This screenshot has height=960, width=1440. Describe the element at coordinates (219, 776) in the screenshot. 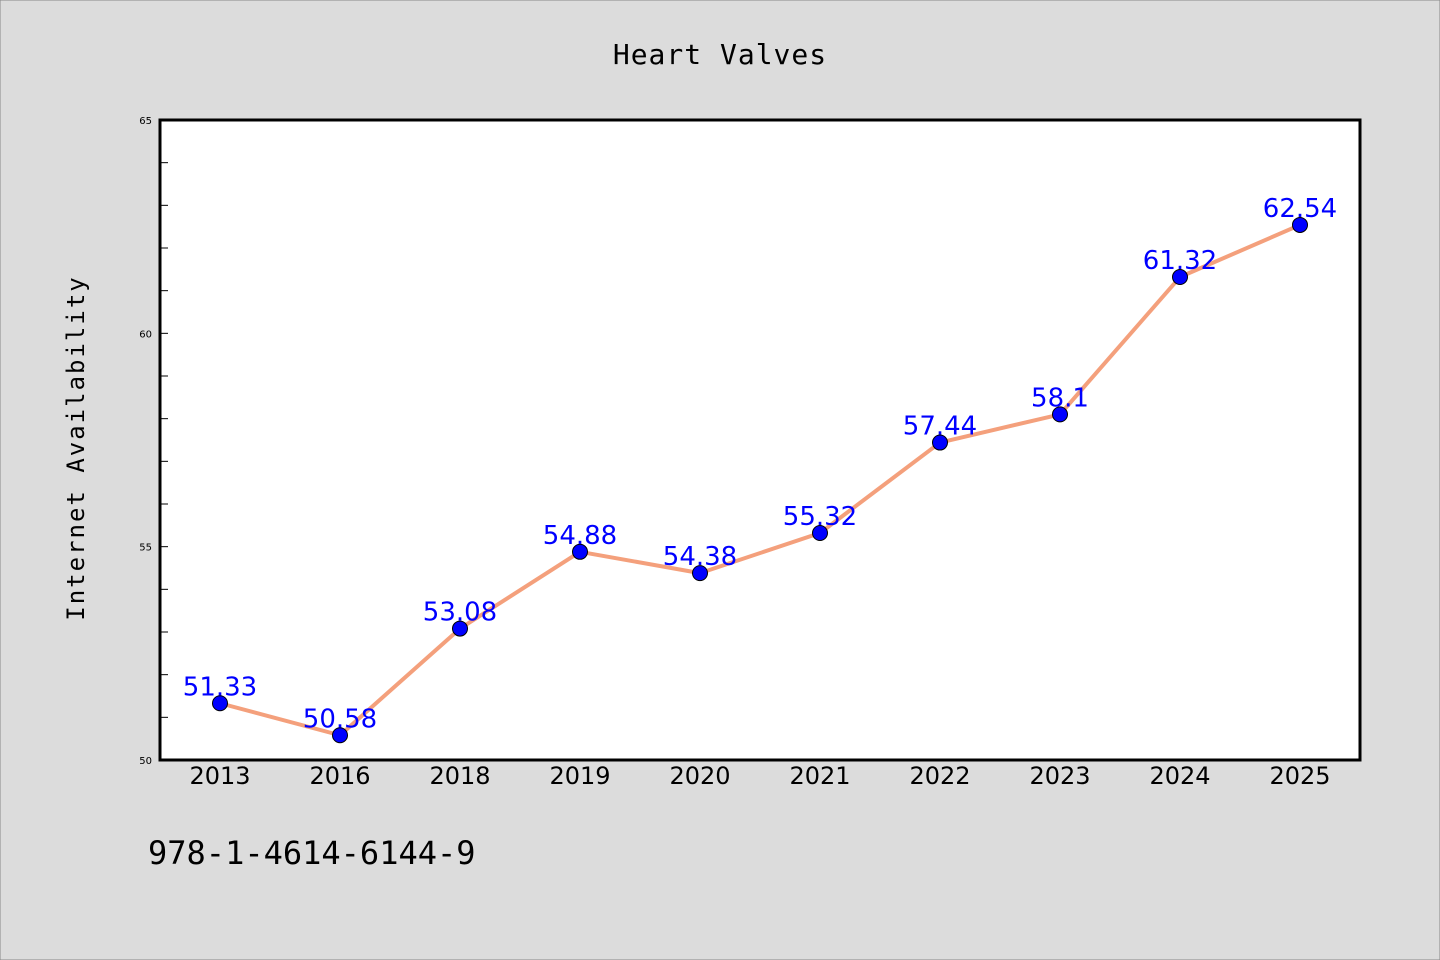

I see `x-tick-label: 2013` at that location.